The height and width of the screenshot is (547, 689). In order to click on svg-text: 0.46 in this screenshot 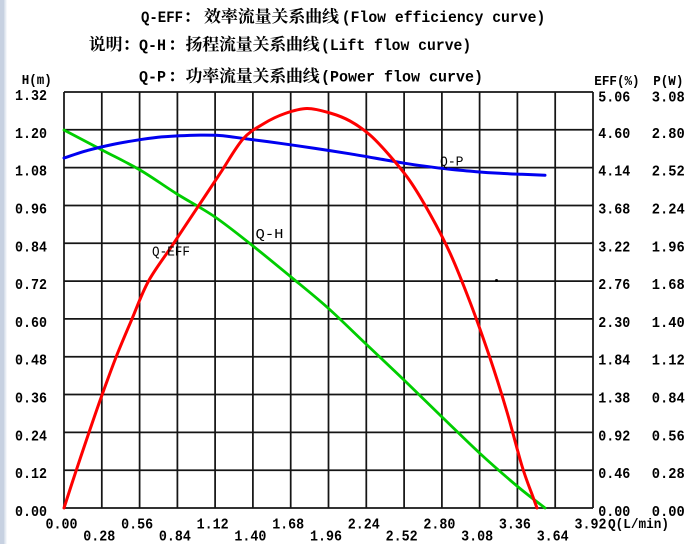, I will do `click(614, 475)`.